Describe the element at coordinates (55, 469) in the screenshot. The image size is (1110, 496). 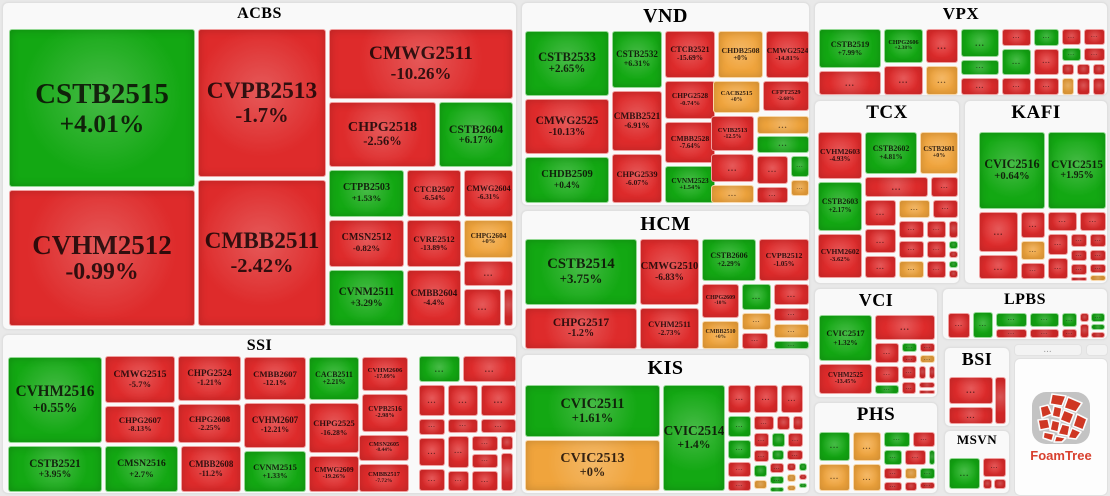
I see `cell-cstb2521: CSTB2521 +3.95%` at that location.